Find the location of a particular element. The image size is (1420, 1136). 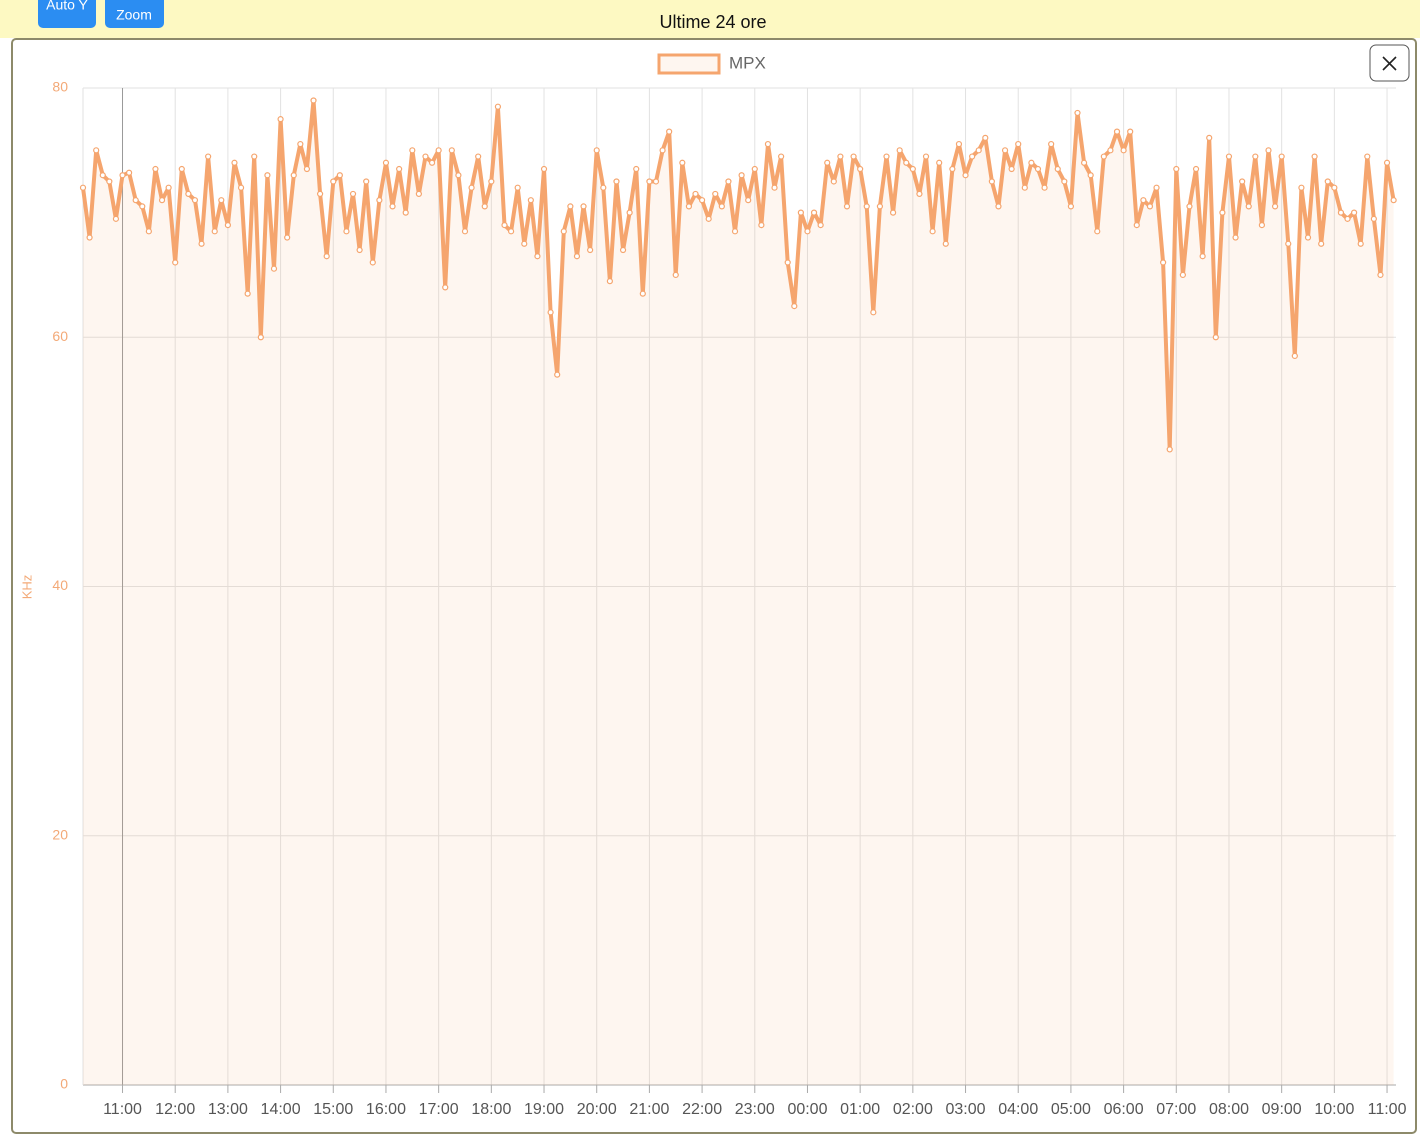

x-tick-label: 11:00 is located at coordinates (1387, 1109).